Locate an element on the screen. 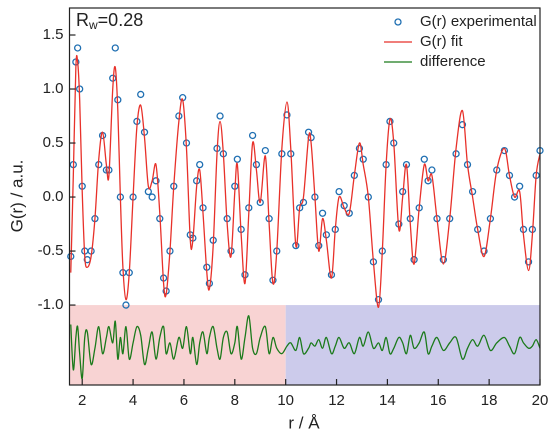  y-tick-label: -0.5 is located at coordinates (51, 250).